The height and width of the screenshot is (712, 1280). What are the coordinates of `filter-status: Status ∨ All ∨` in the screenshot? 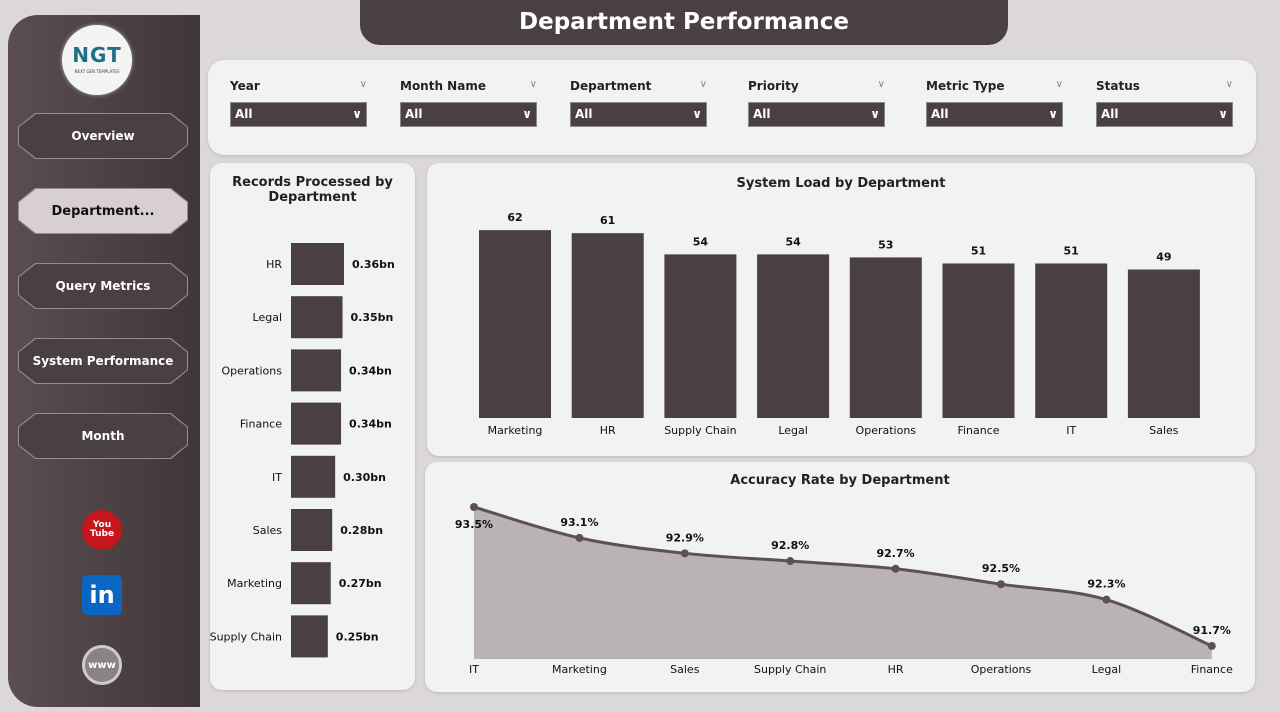 It's located at (1164, 103).